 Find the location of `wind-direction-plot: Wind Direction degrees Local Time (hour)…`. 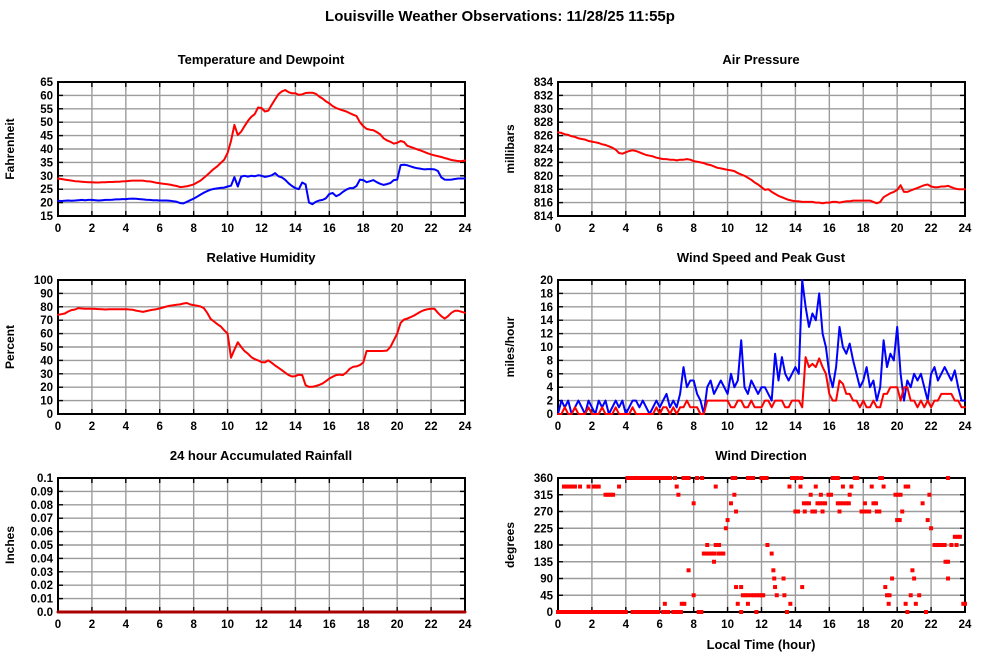

wind-direction-plot: Wind Direction degrees Local Time (hour)… is located at coordinates (737, 550).